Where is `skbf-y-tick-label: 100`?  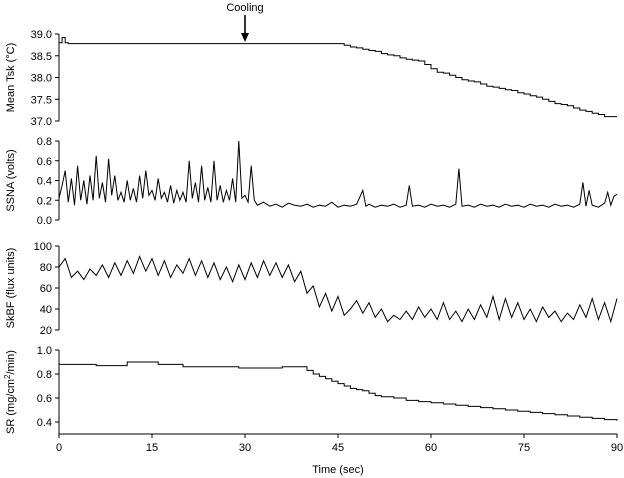
skbf-y-tick-label: 100 is located at coordinates (43, 247).